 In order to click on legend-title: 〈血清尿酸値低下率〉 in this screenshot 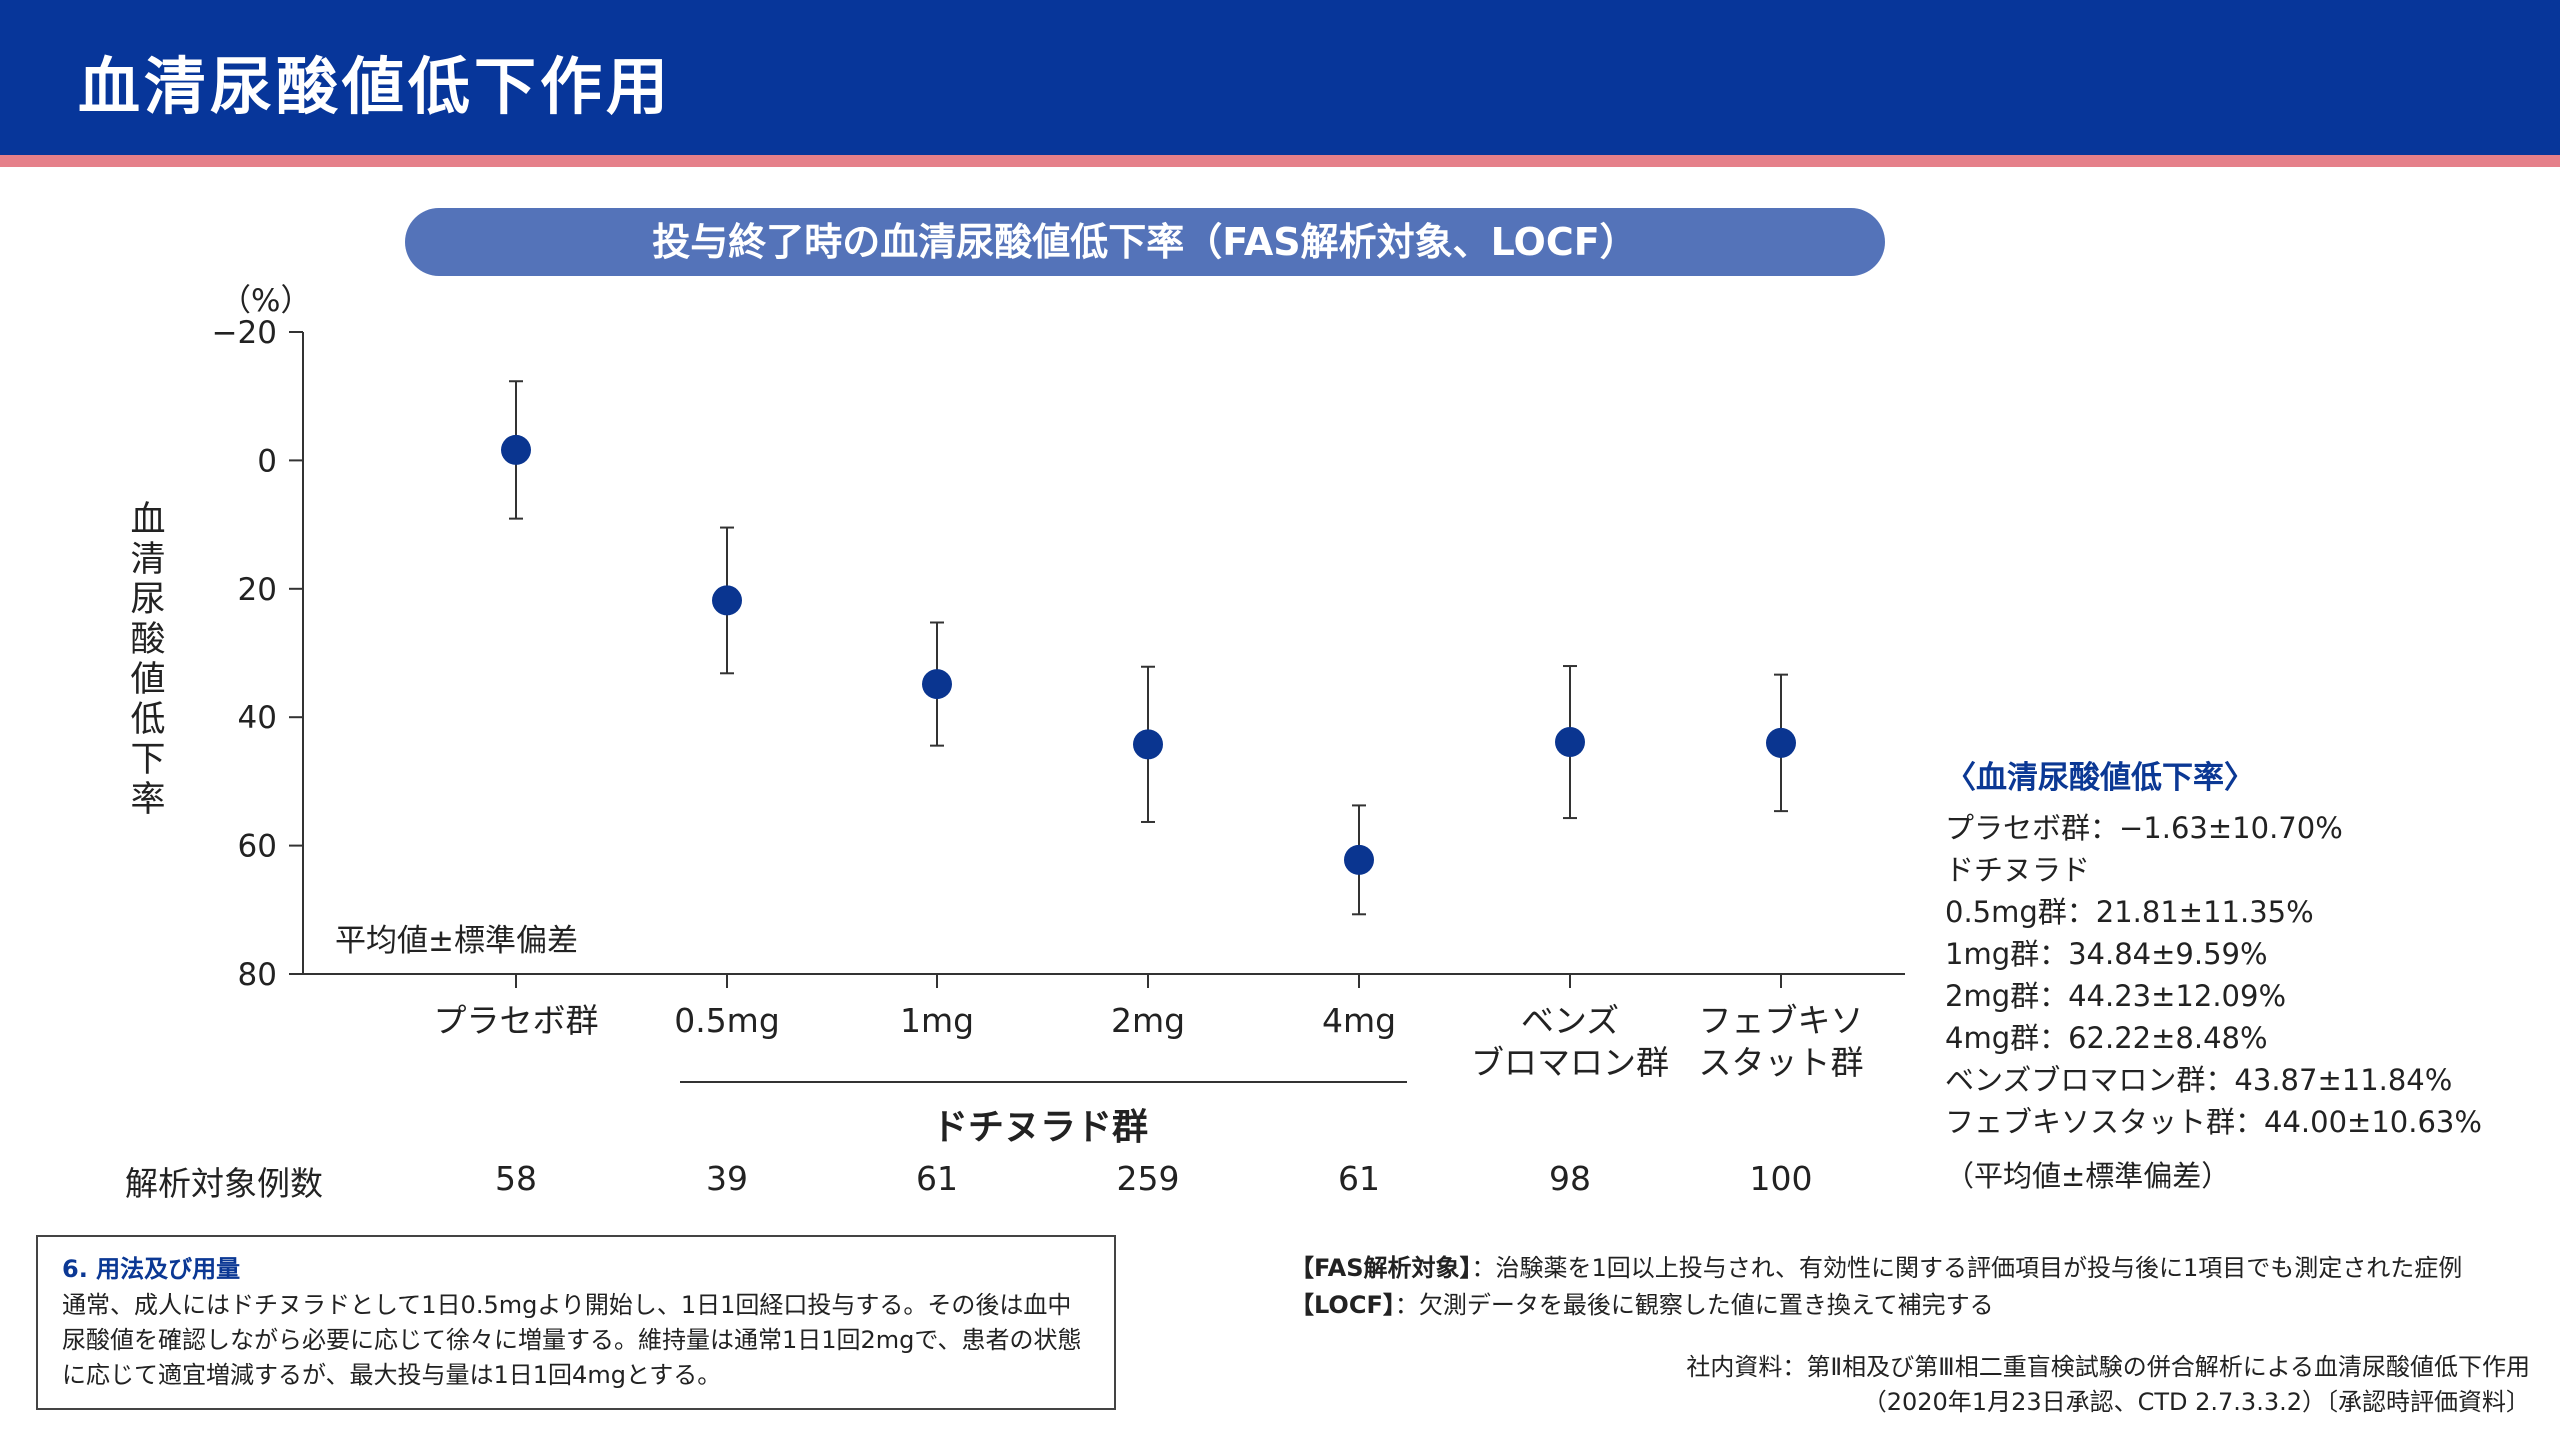, I will do `click(2100, 778)`.